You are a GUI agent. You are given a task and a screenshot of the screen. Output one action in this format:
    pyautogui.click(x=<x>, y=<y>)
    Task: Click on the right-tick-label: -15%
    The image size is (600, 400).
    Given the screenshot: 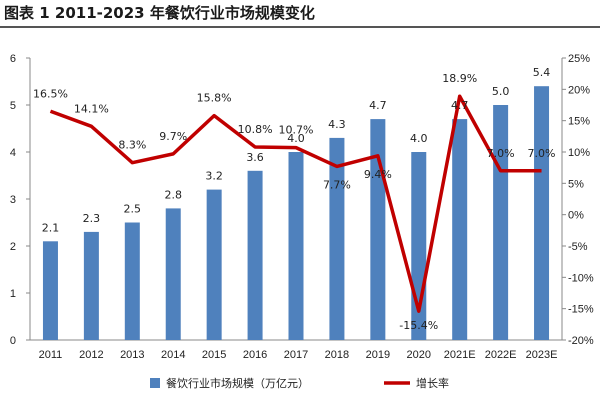 What is the action you would take?
    pyautogui.click(x=581, y=310)
    